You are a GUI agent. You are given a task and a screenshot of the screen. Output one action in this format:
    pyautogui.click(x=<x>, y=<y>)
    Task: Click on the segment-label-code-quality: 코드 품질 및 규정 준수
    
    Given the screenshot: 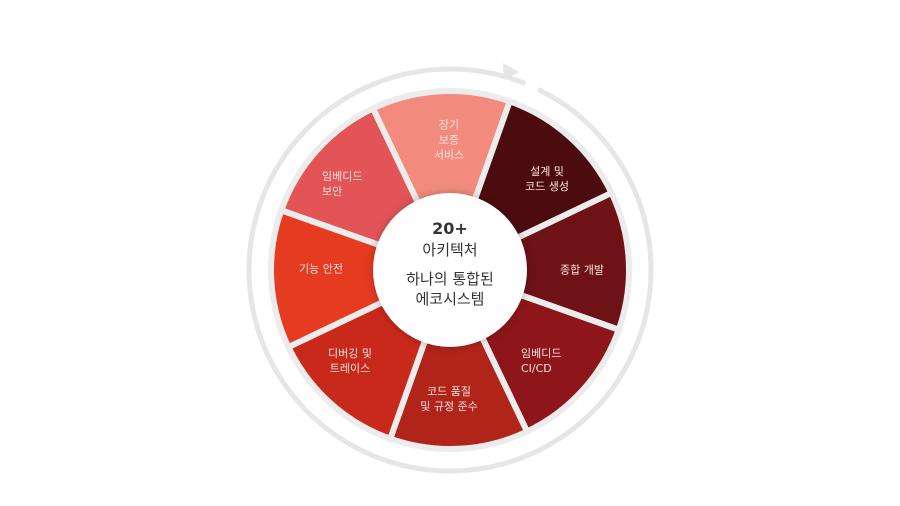 What is the action you would take?
    pyautogui.click(x=449, y=399)
    